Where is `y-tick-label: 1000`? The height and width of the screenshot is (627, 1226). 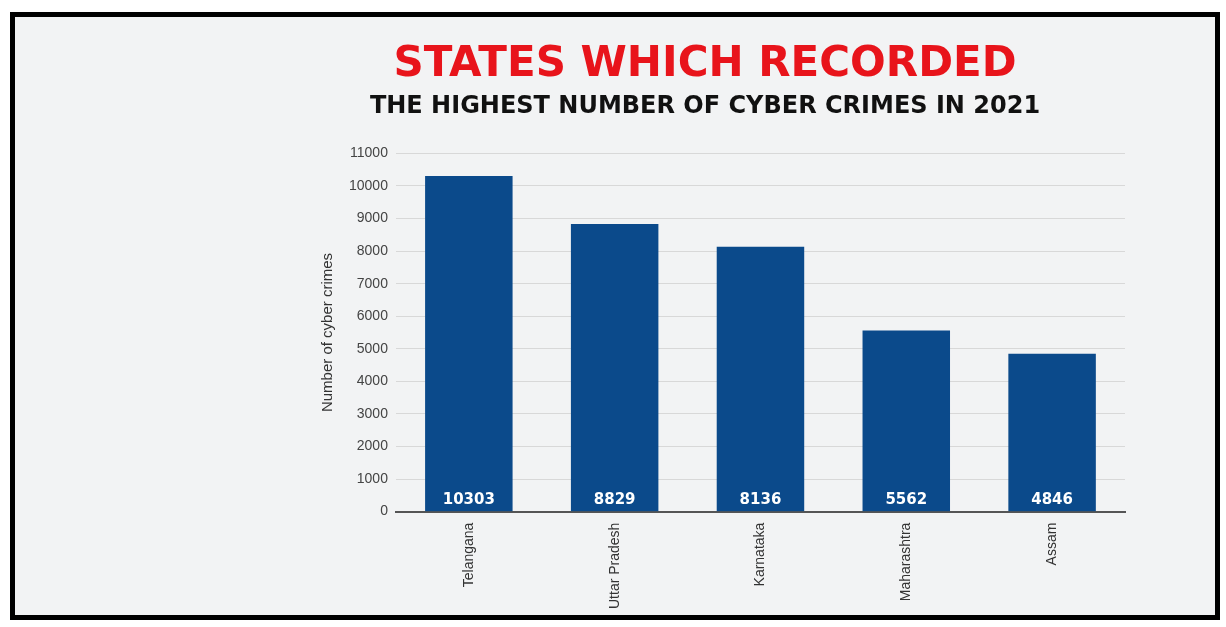 y-tick-label: 1000 is located at coordinates (372, 477).